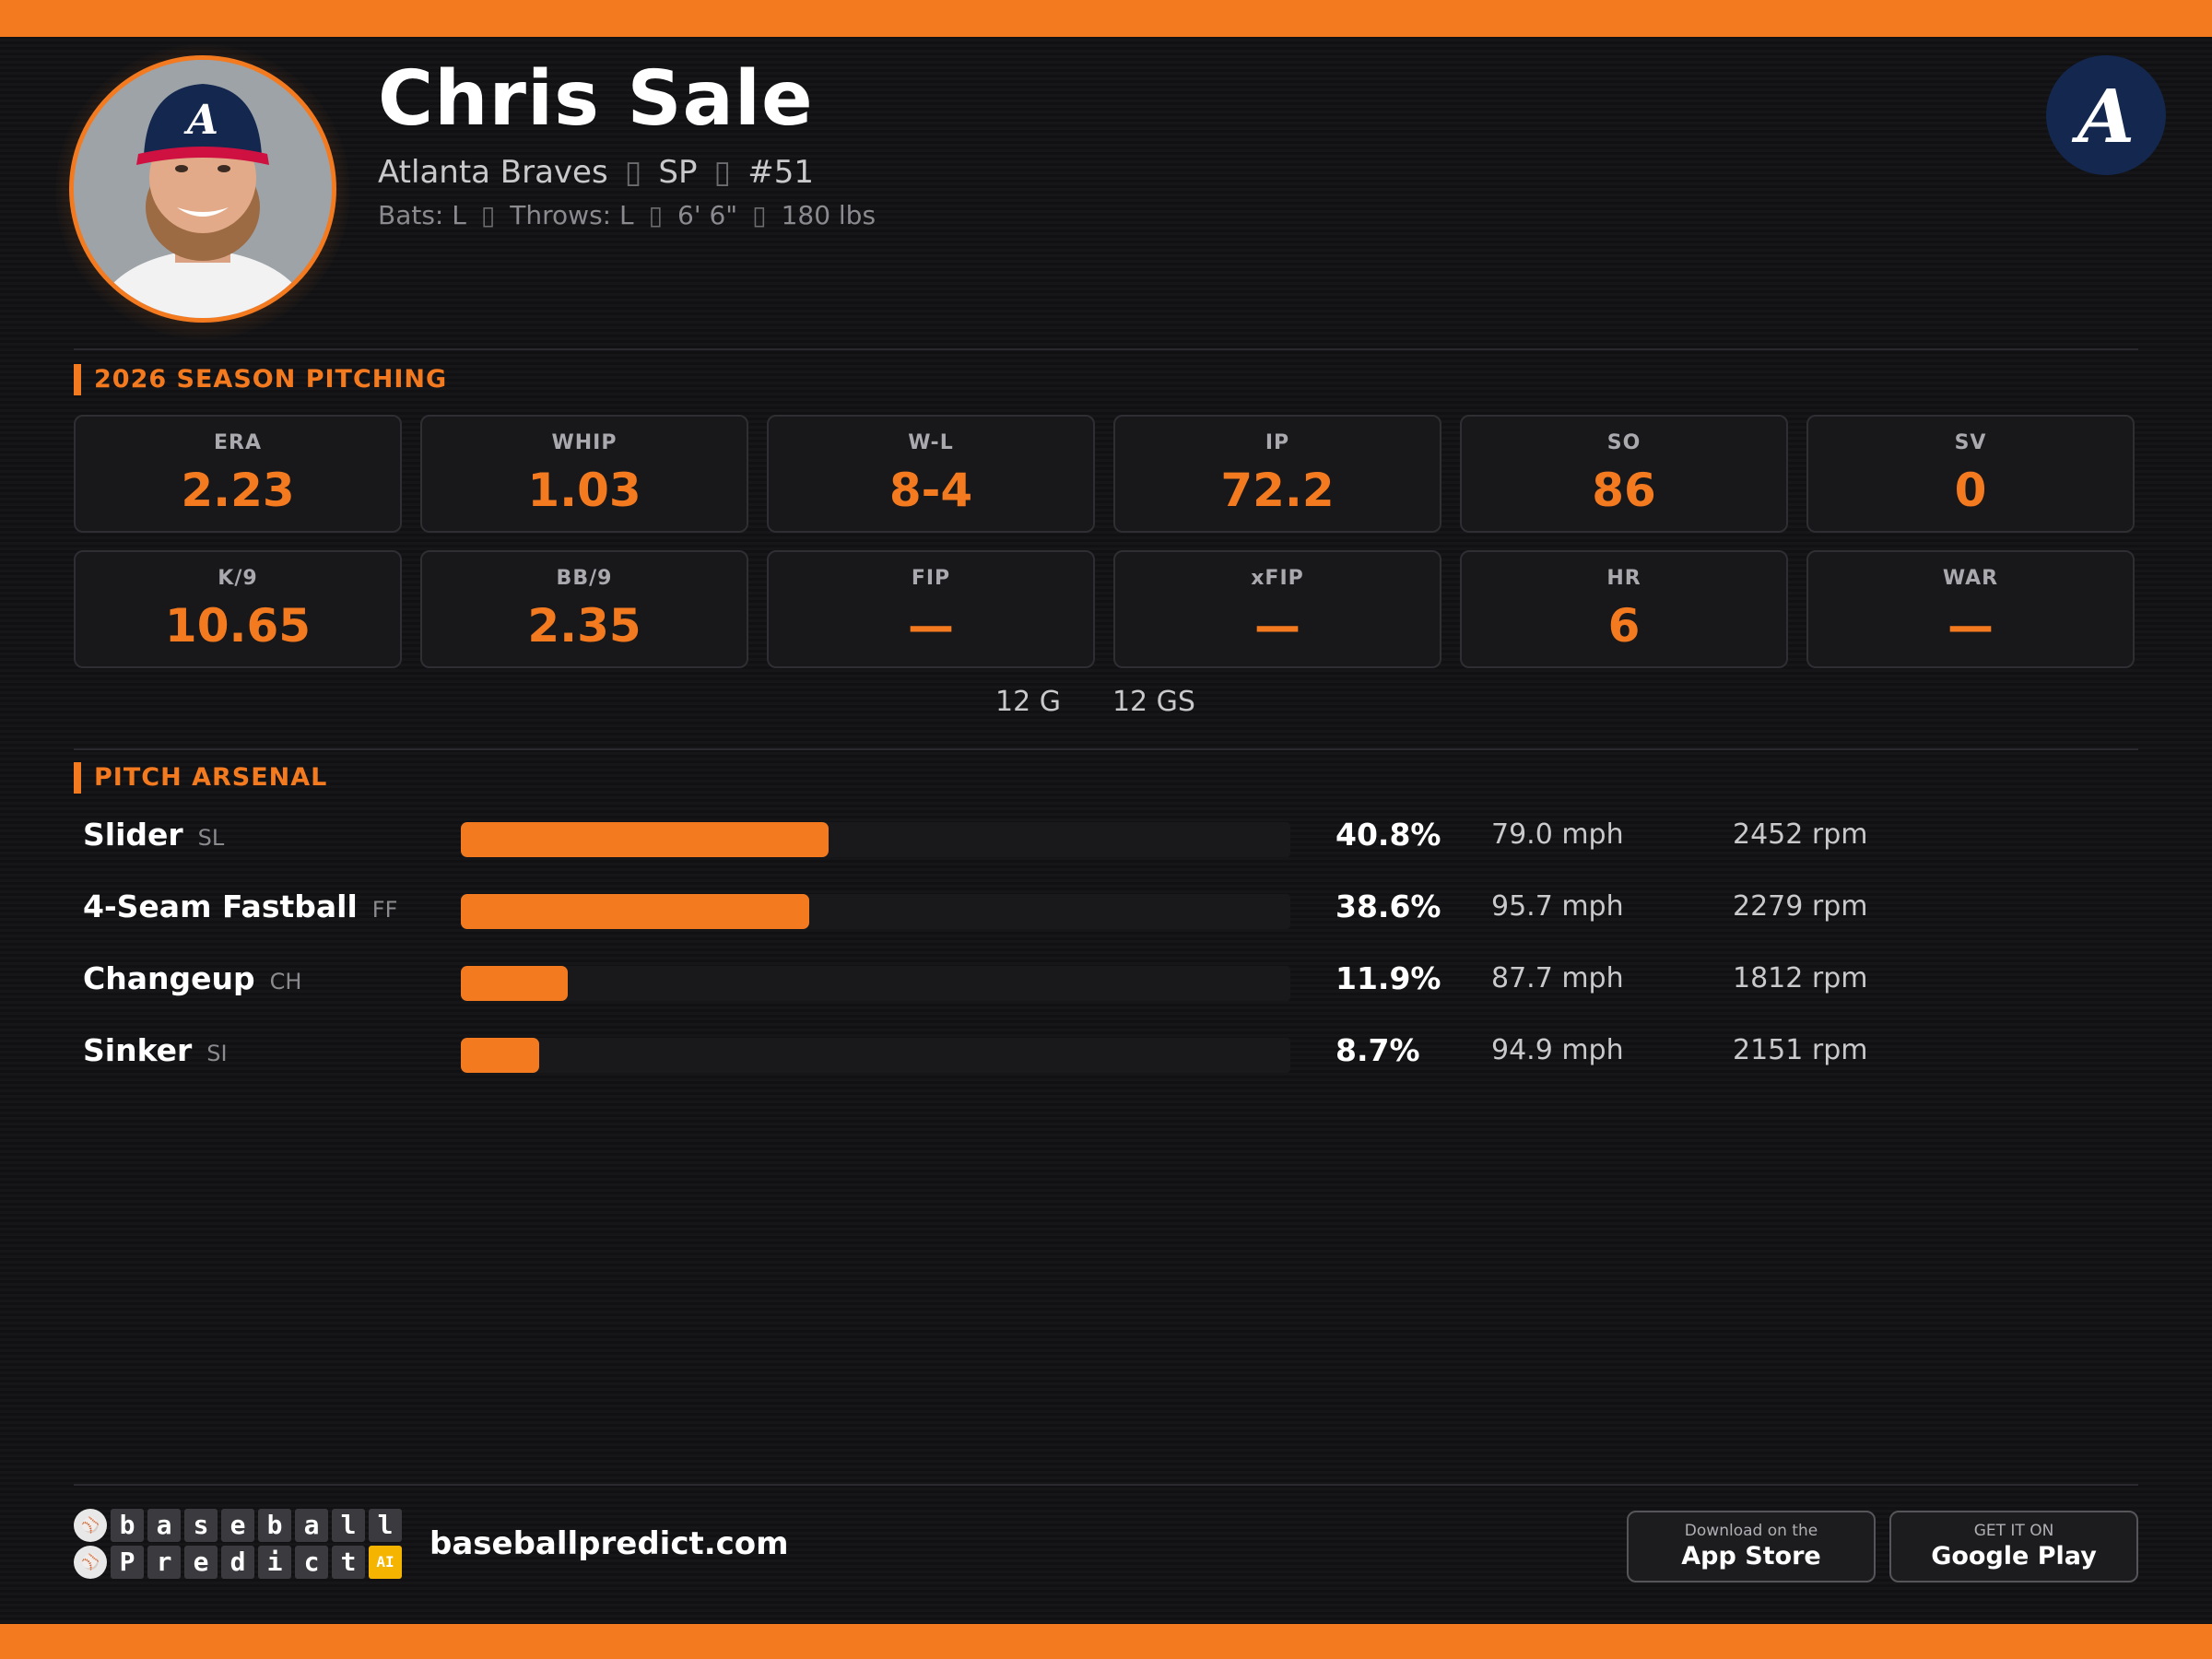 The image size is (2212, 1659). I want to click on stat-card: IP 72.2, so click(1277, 474).